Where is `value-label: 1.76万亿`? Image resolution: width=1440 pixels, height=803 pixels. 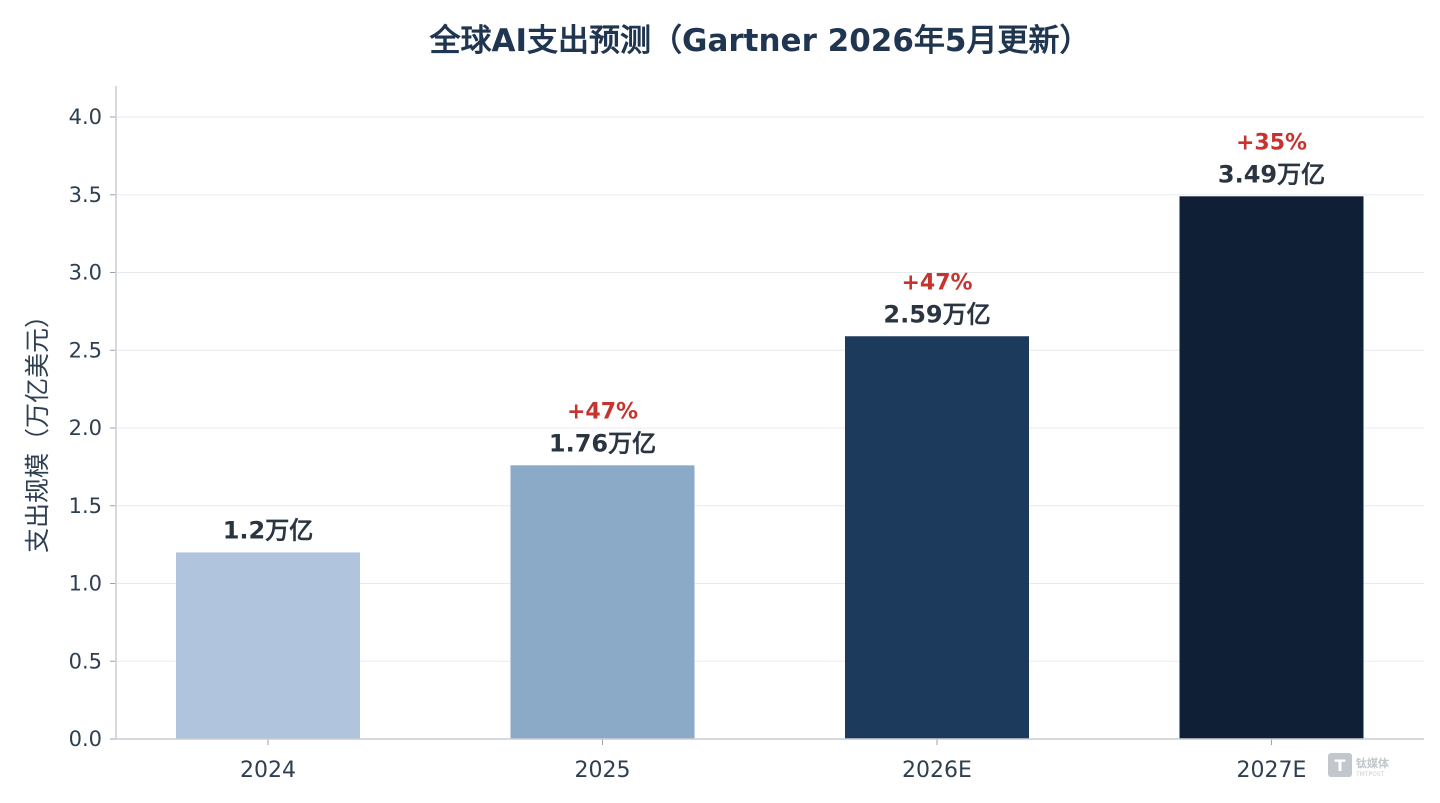 value-label: 1.76万亿 is located at coordinates (602, 443).